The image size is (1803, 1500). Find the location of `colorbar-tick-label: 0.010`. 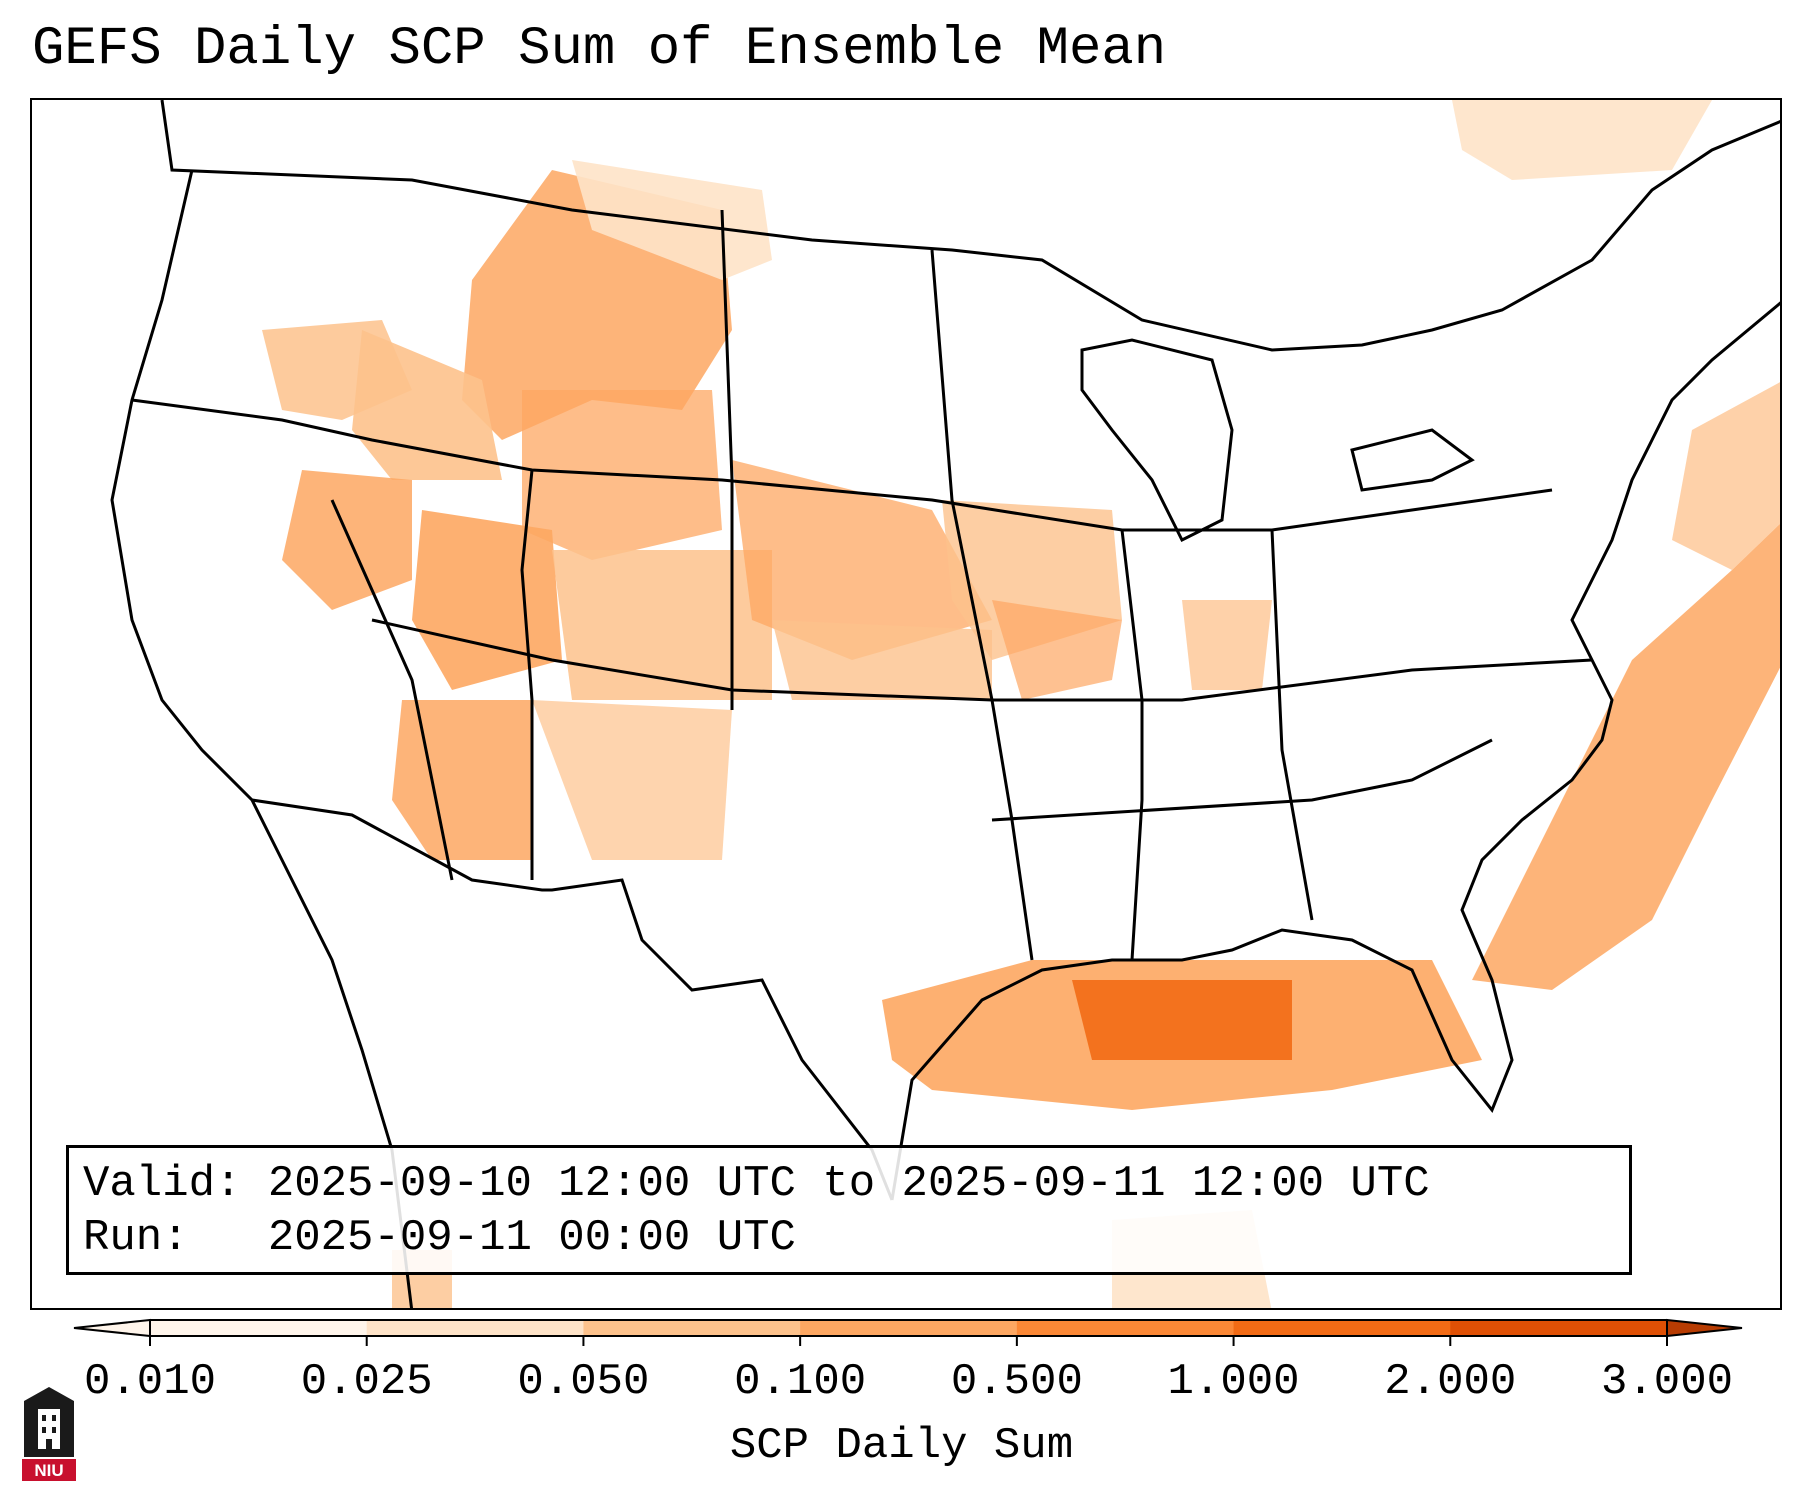

colorbar-tick-label: 0.010 is located at coordinates (150, 1382).